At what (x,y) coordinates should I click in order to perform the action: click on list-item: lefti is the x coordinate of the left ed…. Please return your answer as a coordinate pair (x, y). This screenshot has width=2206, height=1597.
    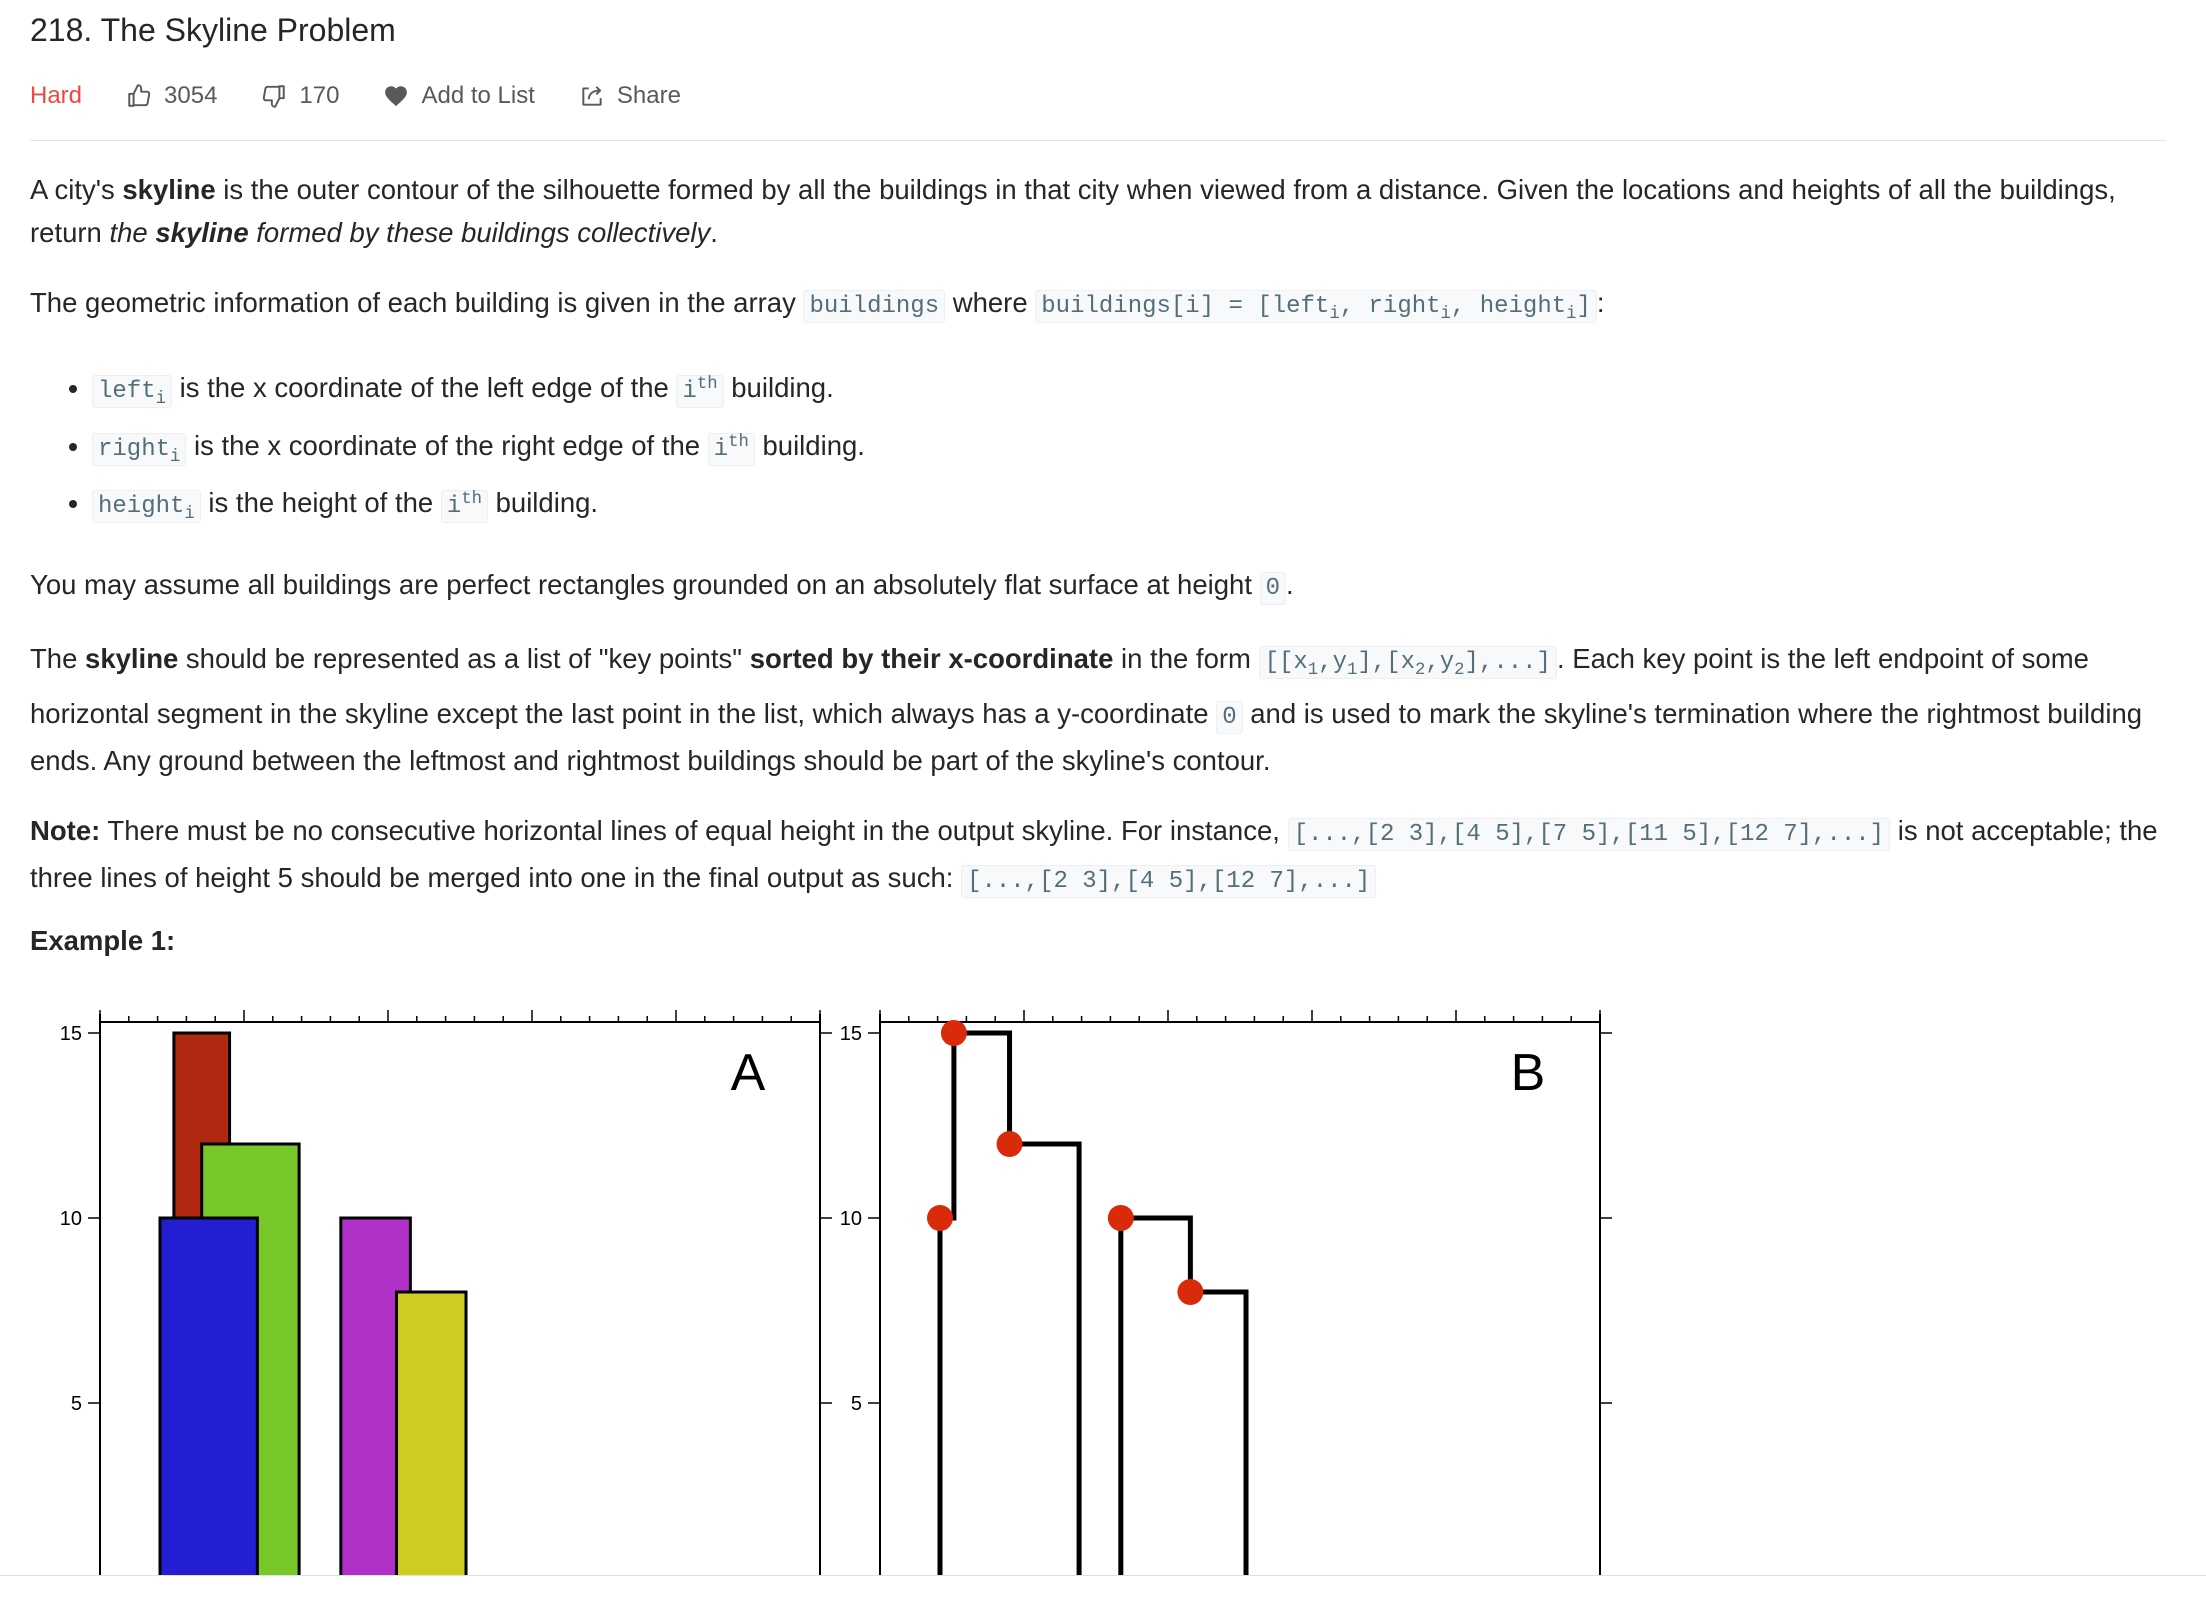
    Looking at the image, I should click on (1131, 392).